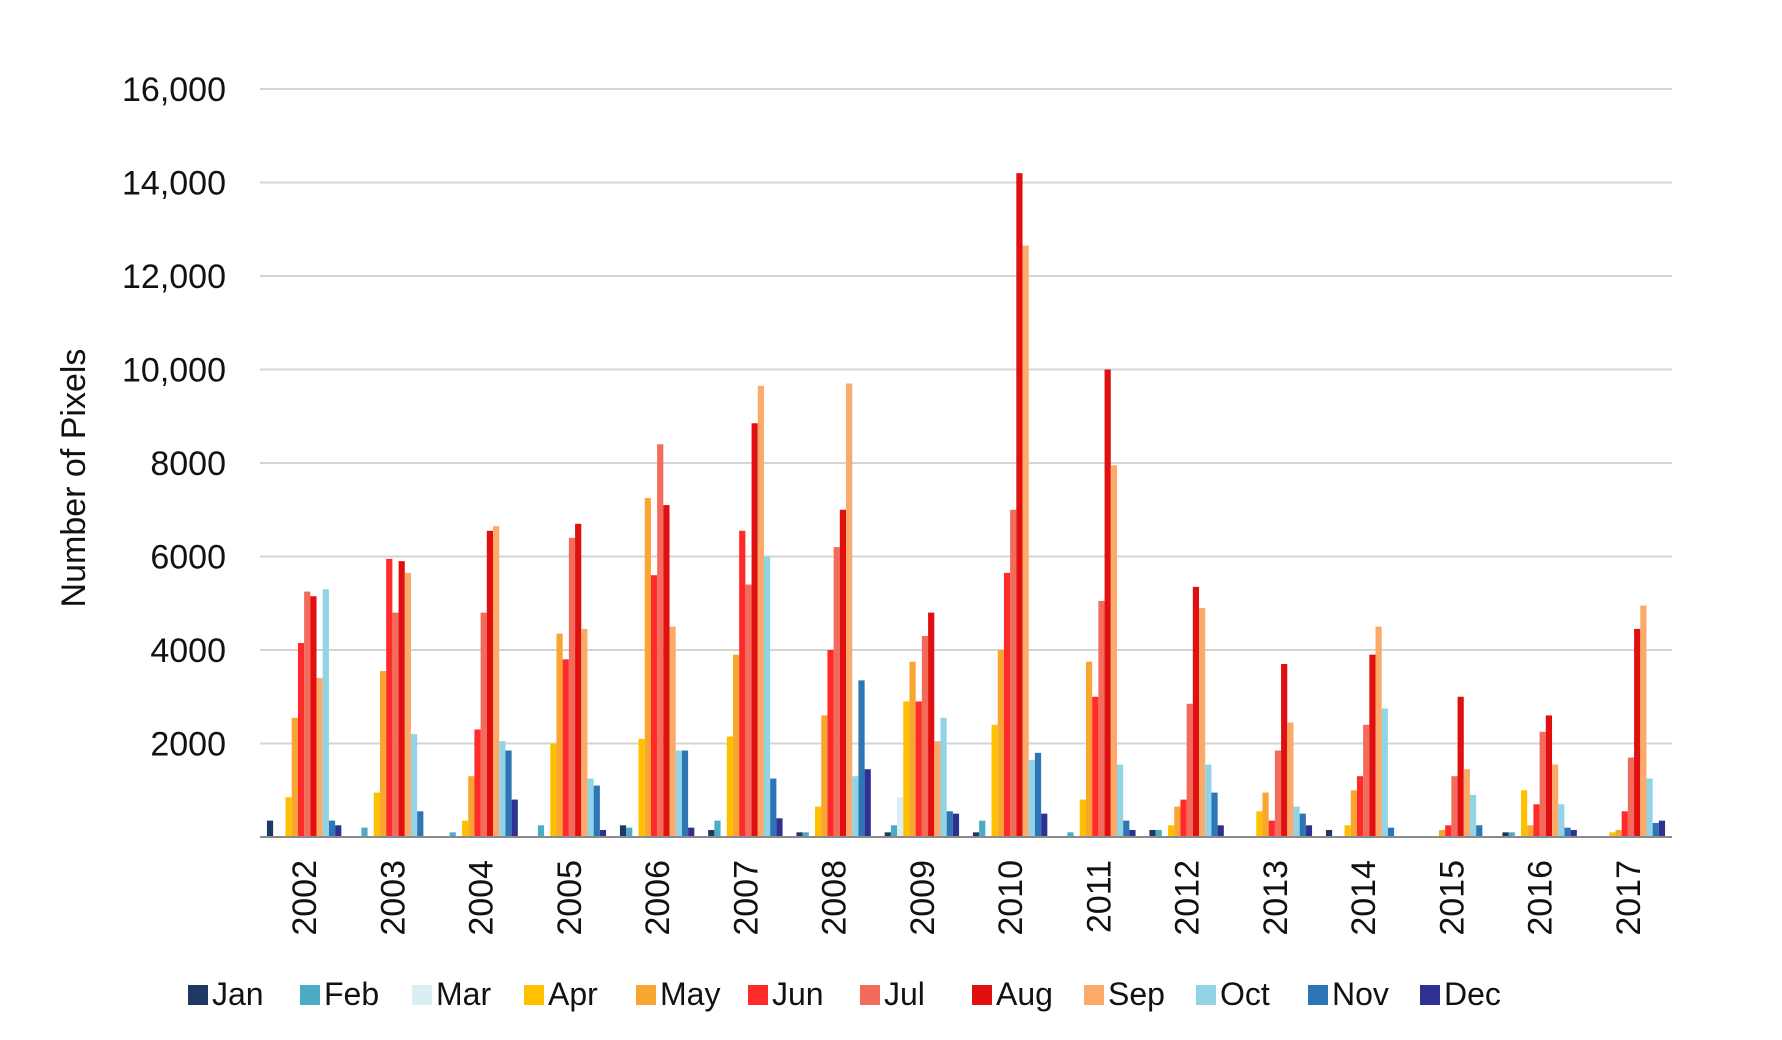 This screenshot has width=1782, height=1040. I want to click on bar-sep-2017, so click(1643, 721).